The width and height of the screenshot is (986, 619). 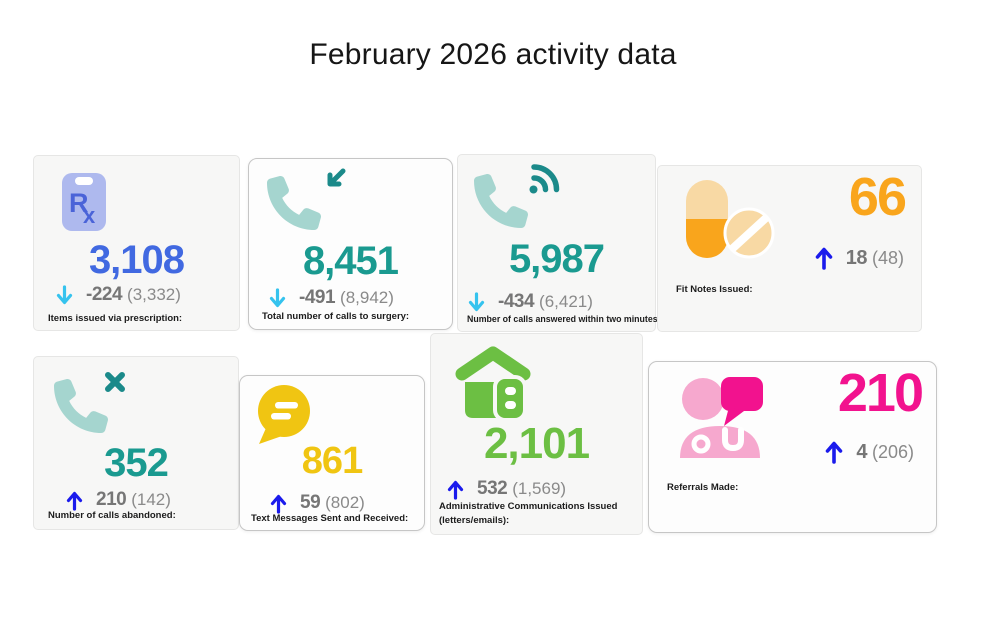 I want to click on metric-value: 2,101, so click(x=536, y=443).